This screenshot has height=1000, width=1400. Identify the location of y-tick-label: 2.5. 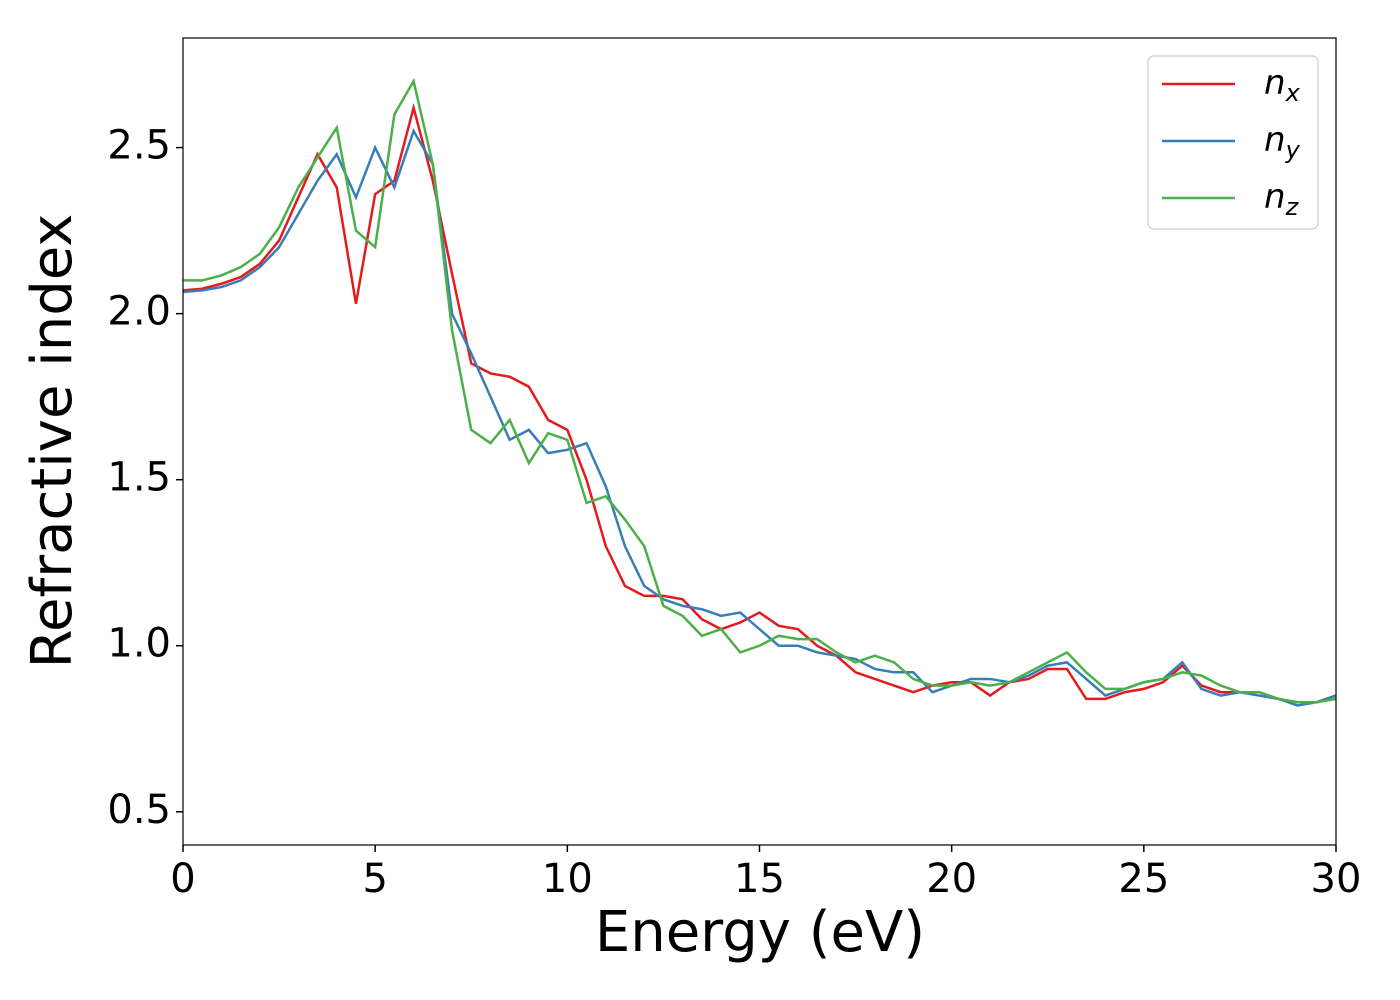
(139, 146).